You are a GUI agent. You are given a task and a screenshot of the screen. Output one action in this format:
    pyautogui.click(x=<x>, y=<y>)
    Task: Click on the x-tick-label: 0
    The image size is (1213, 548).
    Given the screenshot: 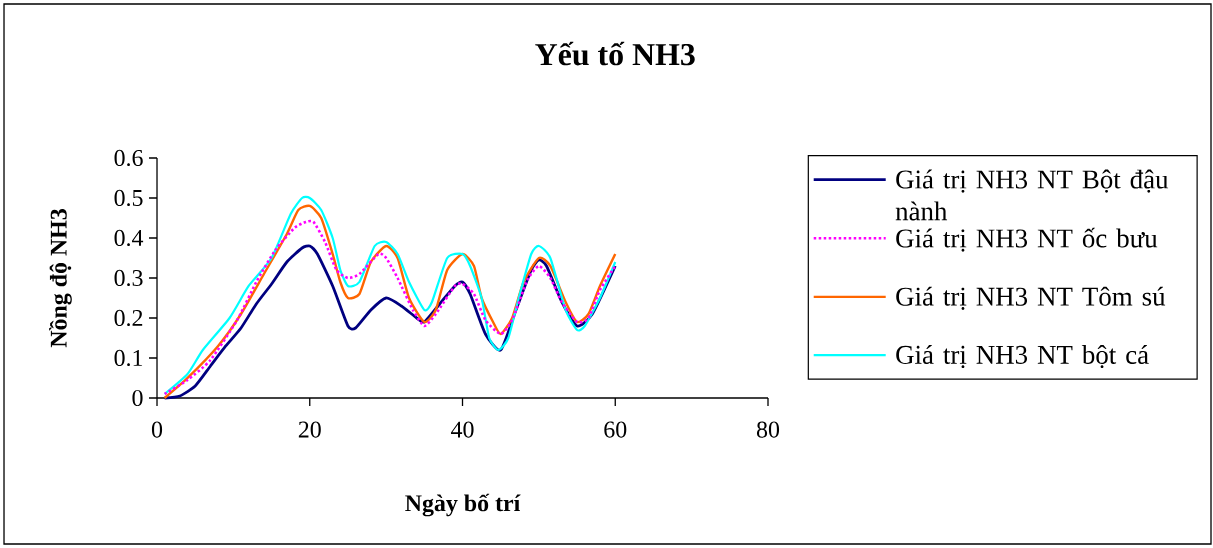 What is the action you would take?
    pyautogui.click(x=157, y=429)
    